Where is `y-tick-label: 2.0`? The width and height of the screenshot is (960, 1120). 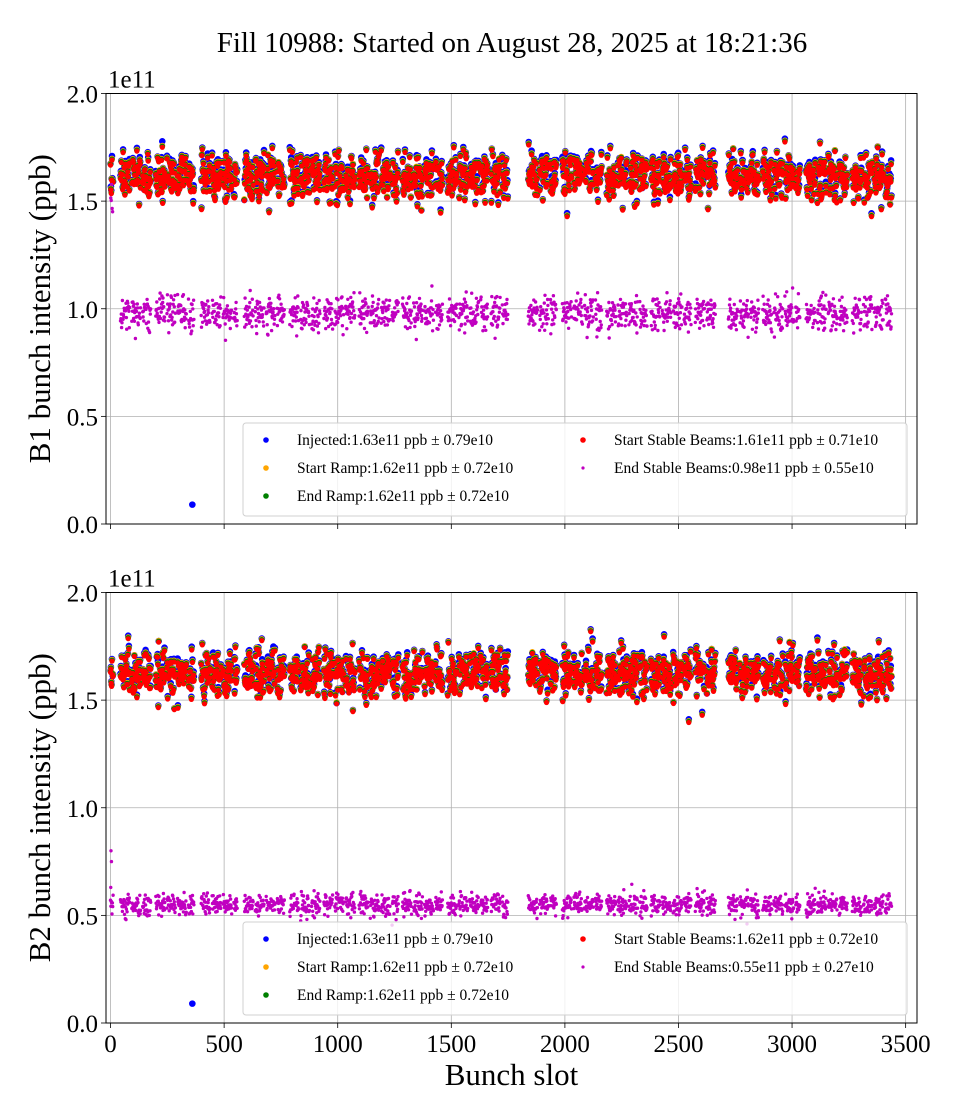
y-tick-label: 2.0 is located at coordinates (82, 95).